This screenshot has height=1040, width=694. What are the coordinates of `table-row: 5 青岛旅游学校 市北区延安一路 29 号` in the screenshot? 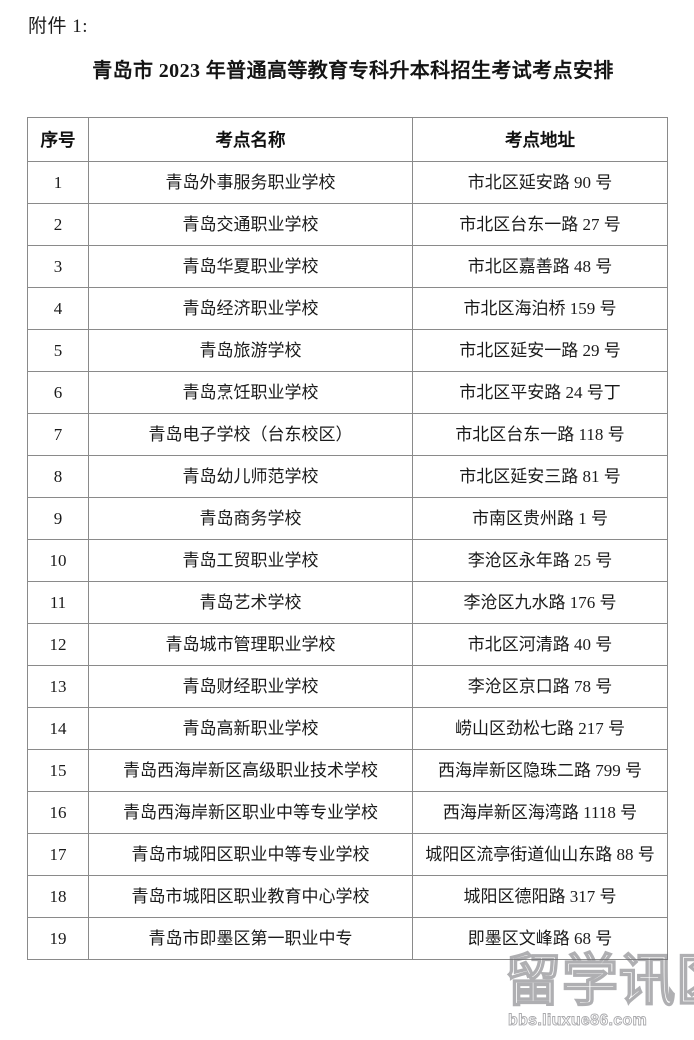 It's located at (347, 350).